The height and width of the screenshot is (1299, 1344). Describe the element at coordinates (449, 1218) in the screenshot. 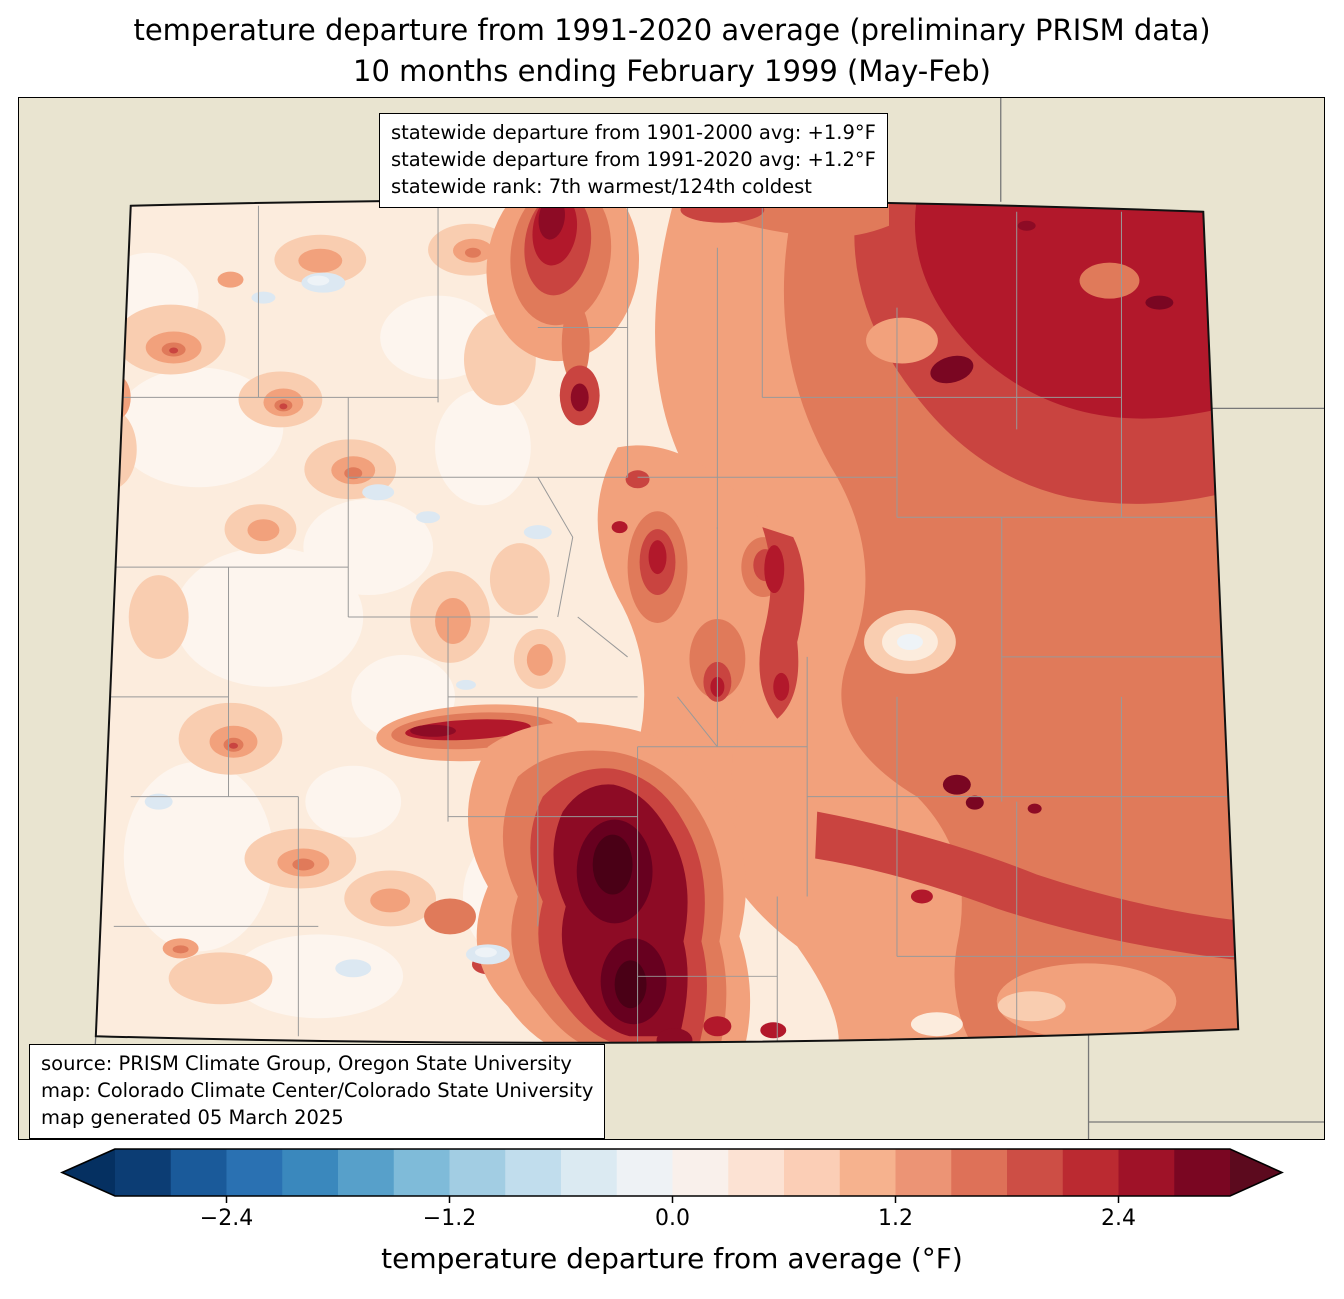

I see `colorbar-tick-label: −1.2` at that location.